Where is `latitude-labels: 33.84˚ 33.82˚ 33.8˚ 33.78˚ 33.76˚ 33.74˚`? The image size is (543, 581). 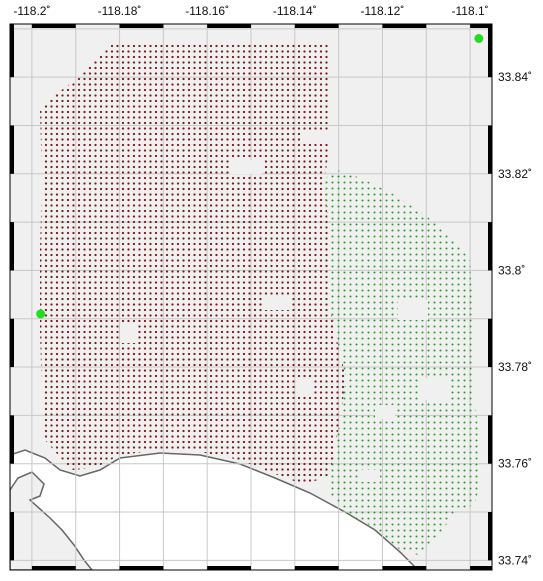 latitude-labels: 33.84˚ 33.82˚ 33.8˚ 33.78˚ 33.76˚ 33.74˚ is located at coordinates (515, 318).